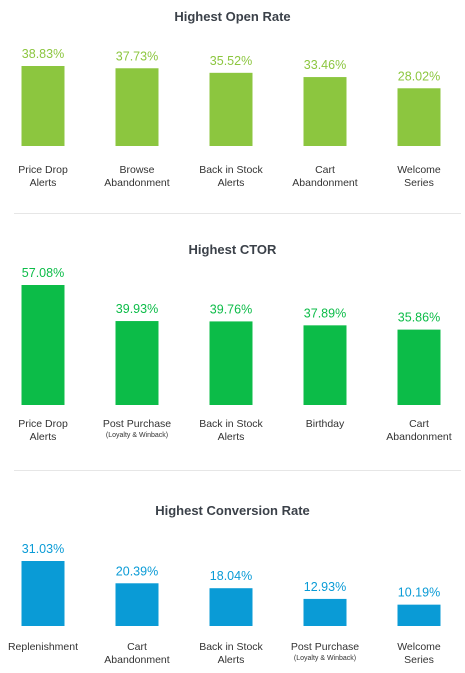 This screenshot has width=465, height=673. Describe the element at coordinates (137, 309) in the screenshot. I see `chart-2-value-label-2: 39.93%` at that location.